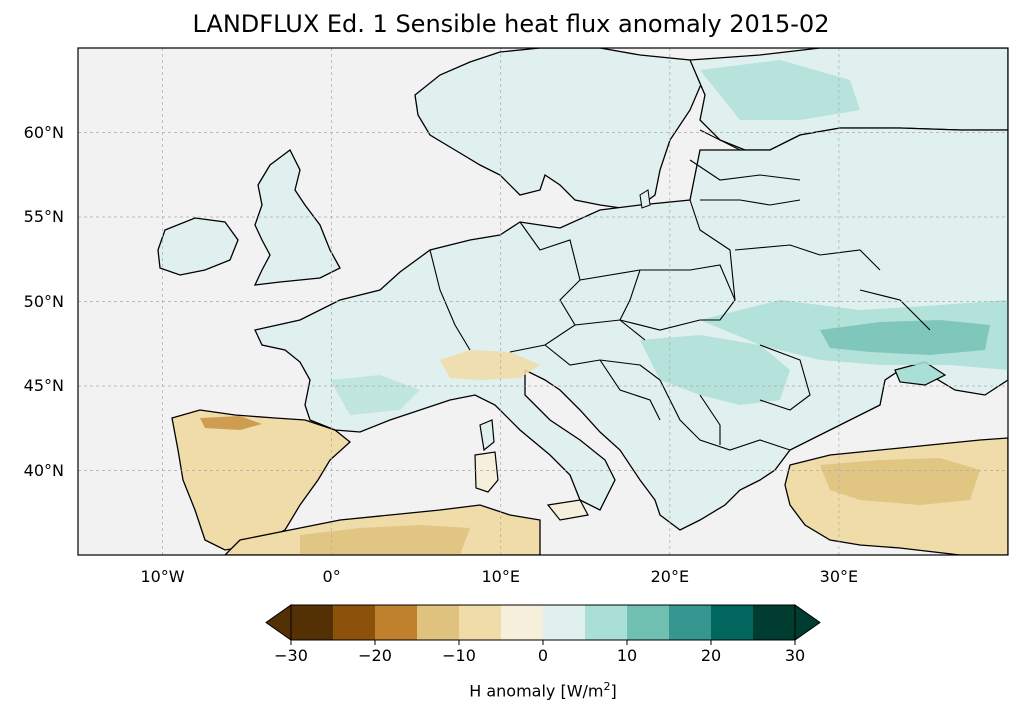  I want to click on anomaly-patch-russia-north, so click(780, 90).